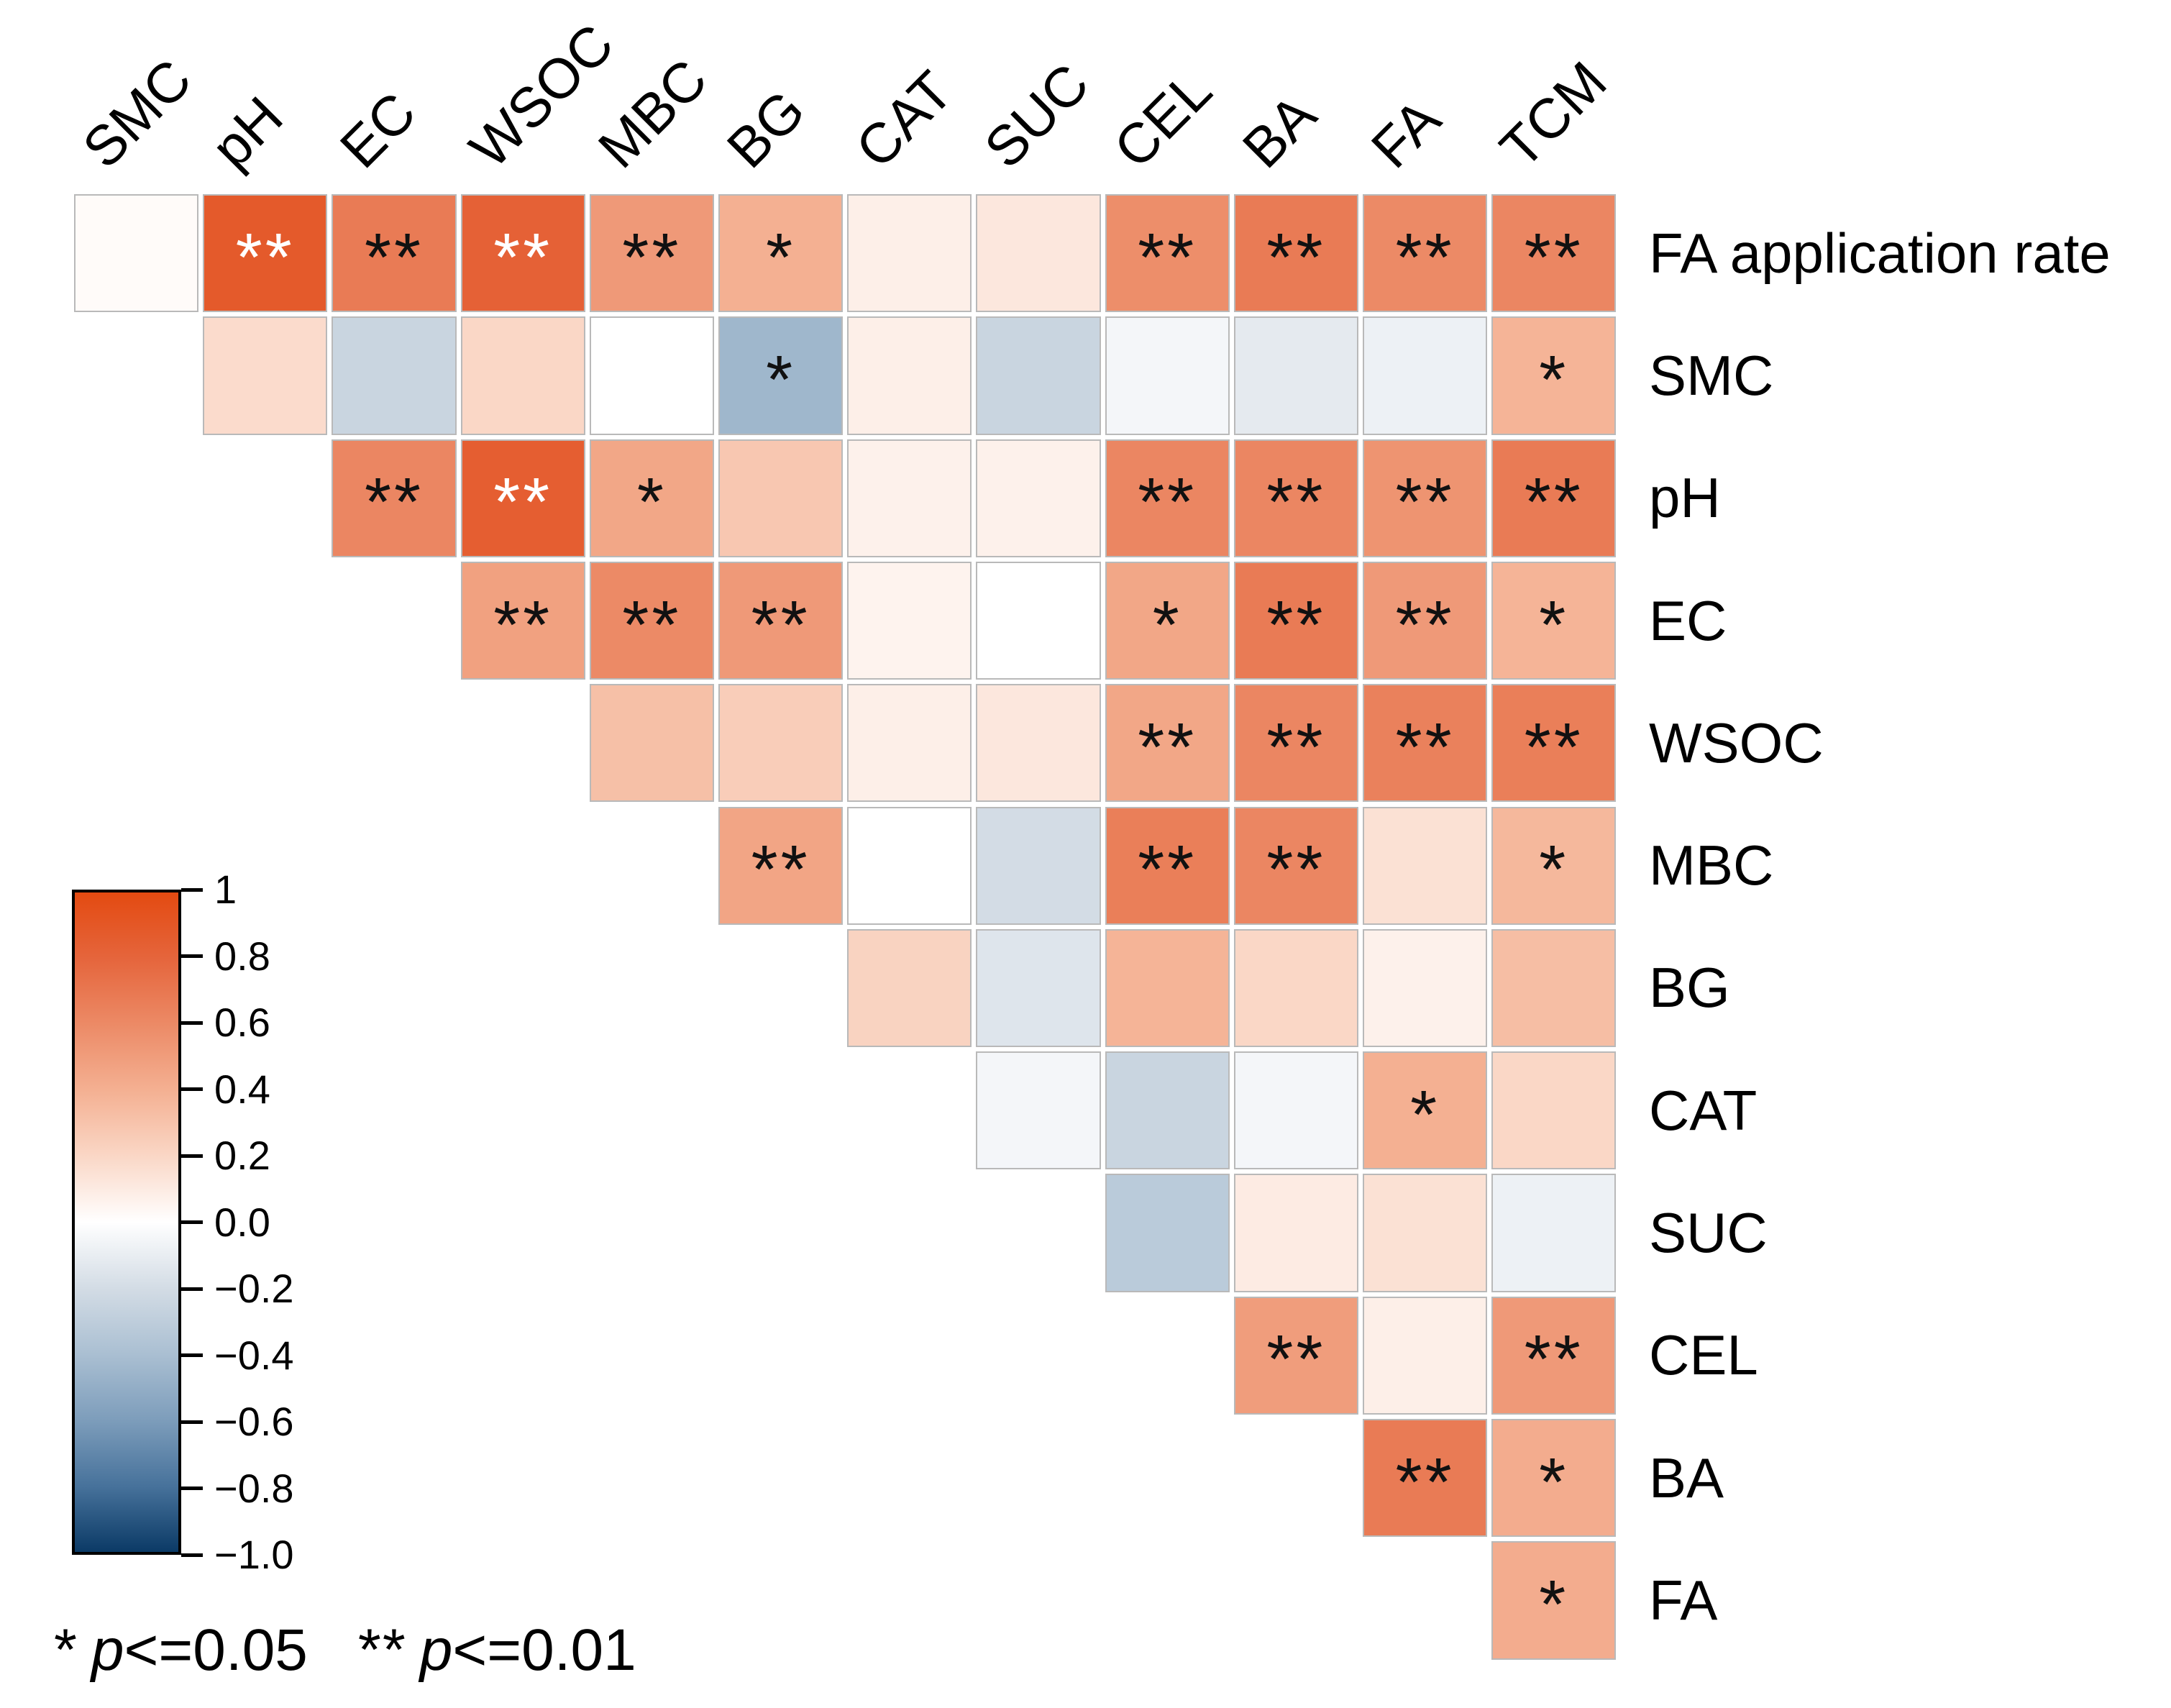 The height and width of the screenshot is (1708, 2171). Describe the element at coordinates (225, 889) in the screenshot. I see `colorbar-tick-label: 1` at that location.